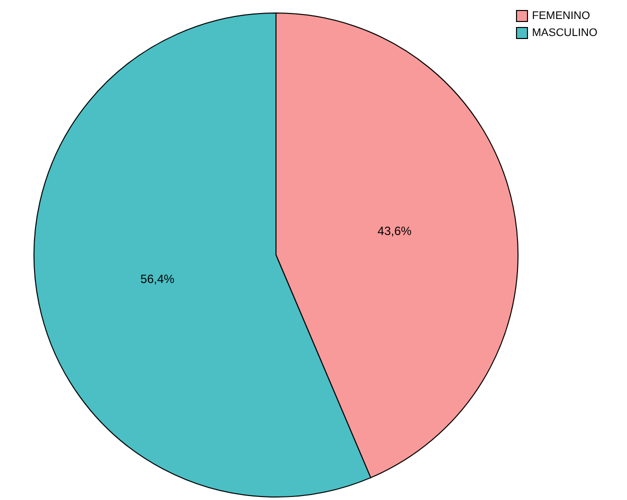 This screenshot has height=500, width=627. What do you see at coordinates (395, 231) in the screenshot?
I see `data-label: 43,6%` at bounding box center [395, 231].